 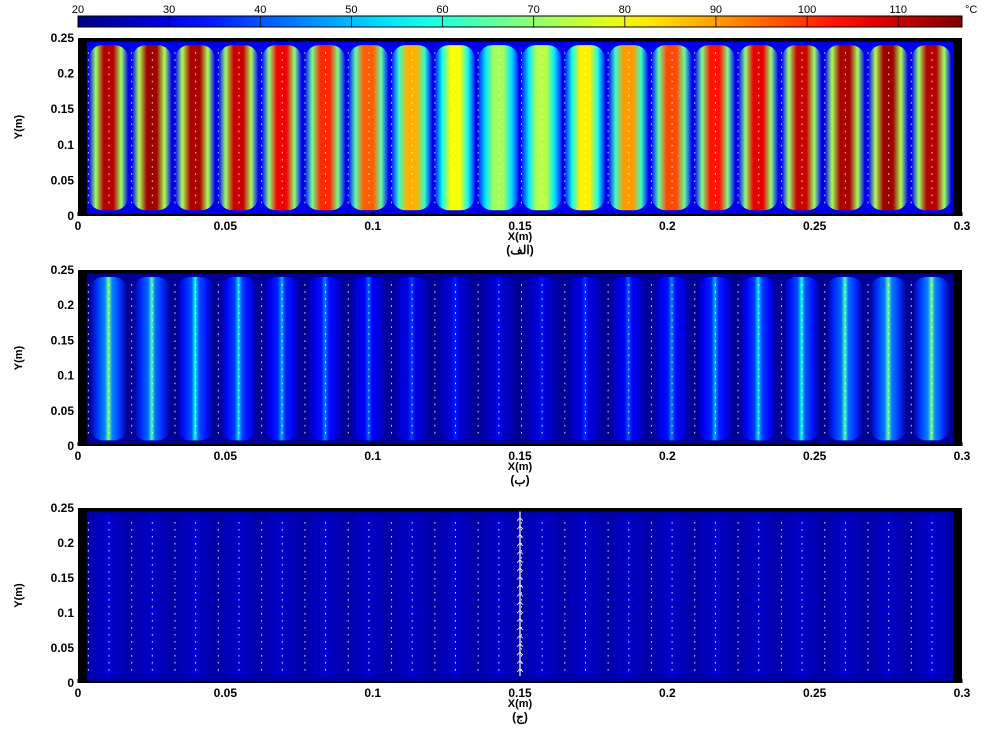 What do you see at coordinates (63, 109) in the screenshot?
I see `y-tick-label: 0.15` at bounding box center [63, 109].